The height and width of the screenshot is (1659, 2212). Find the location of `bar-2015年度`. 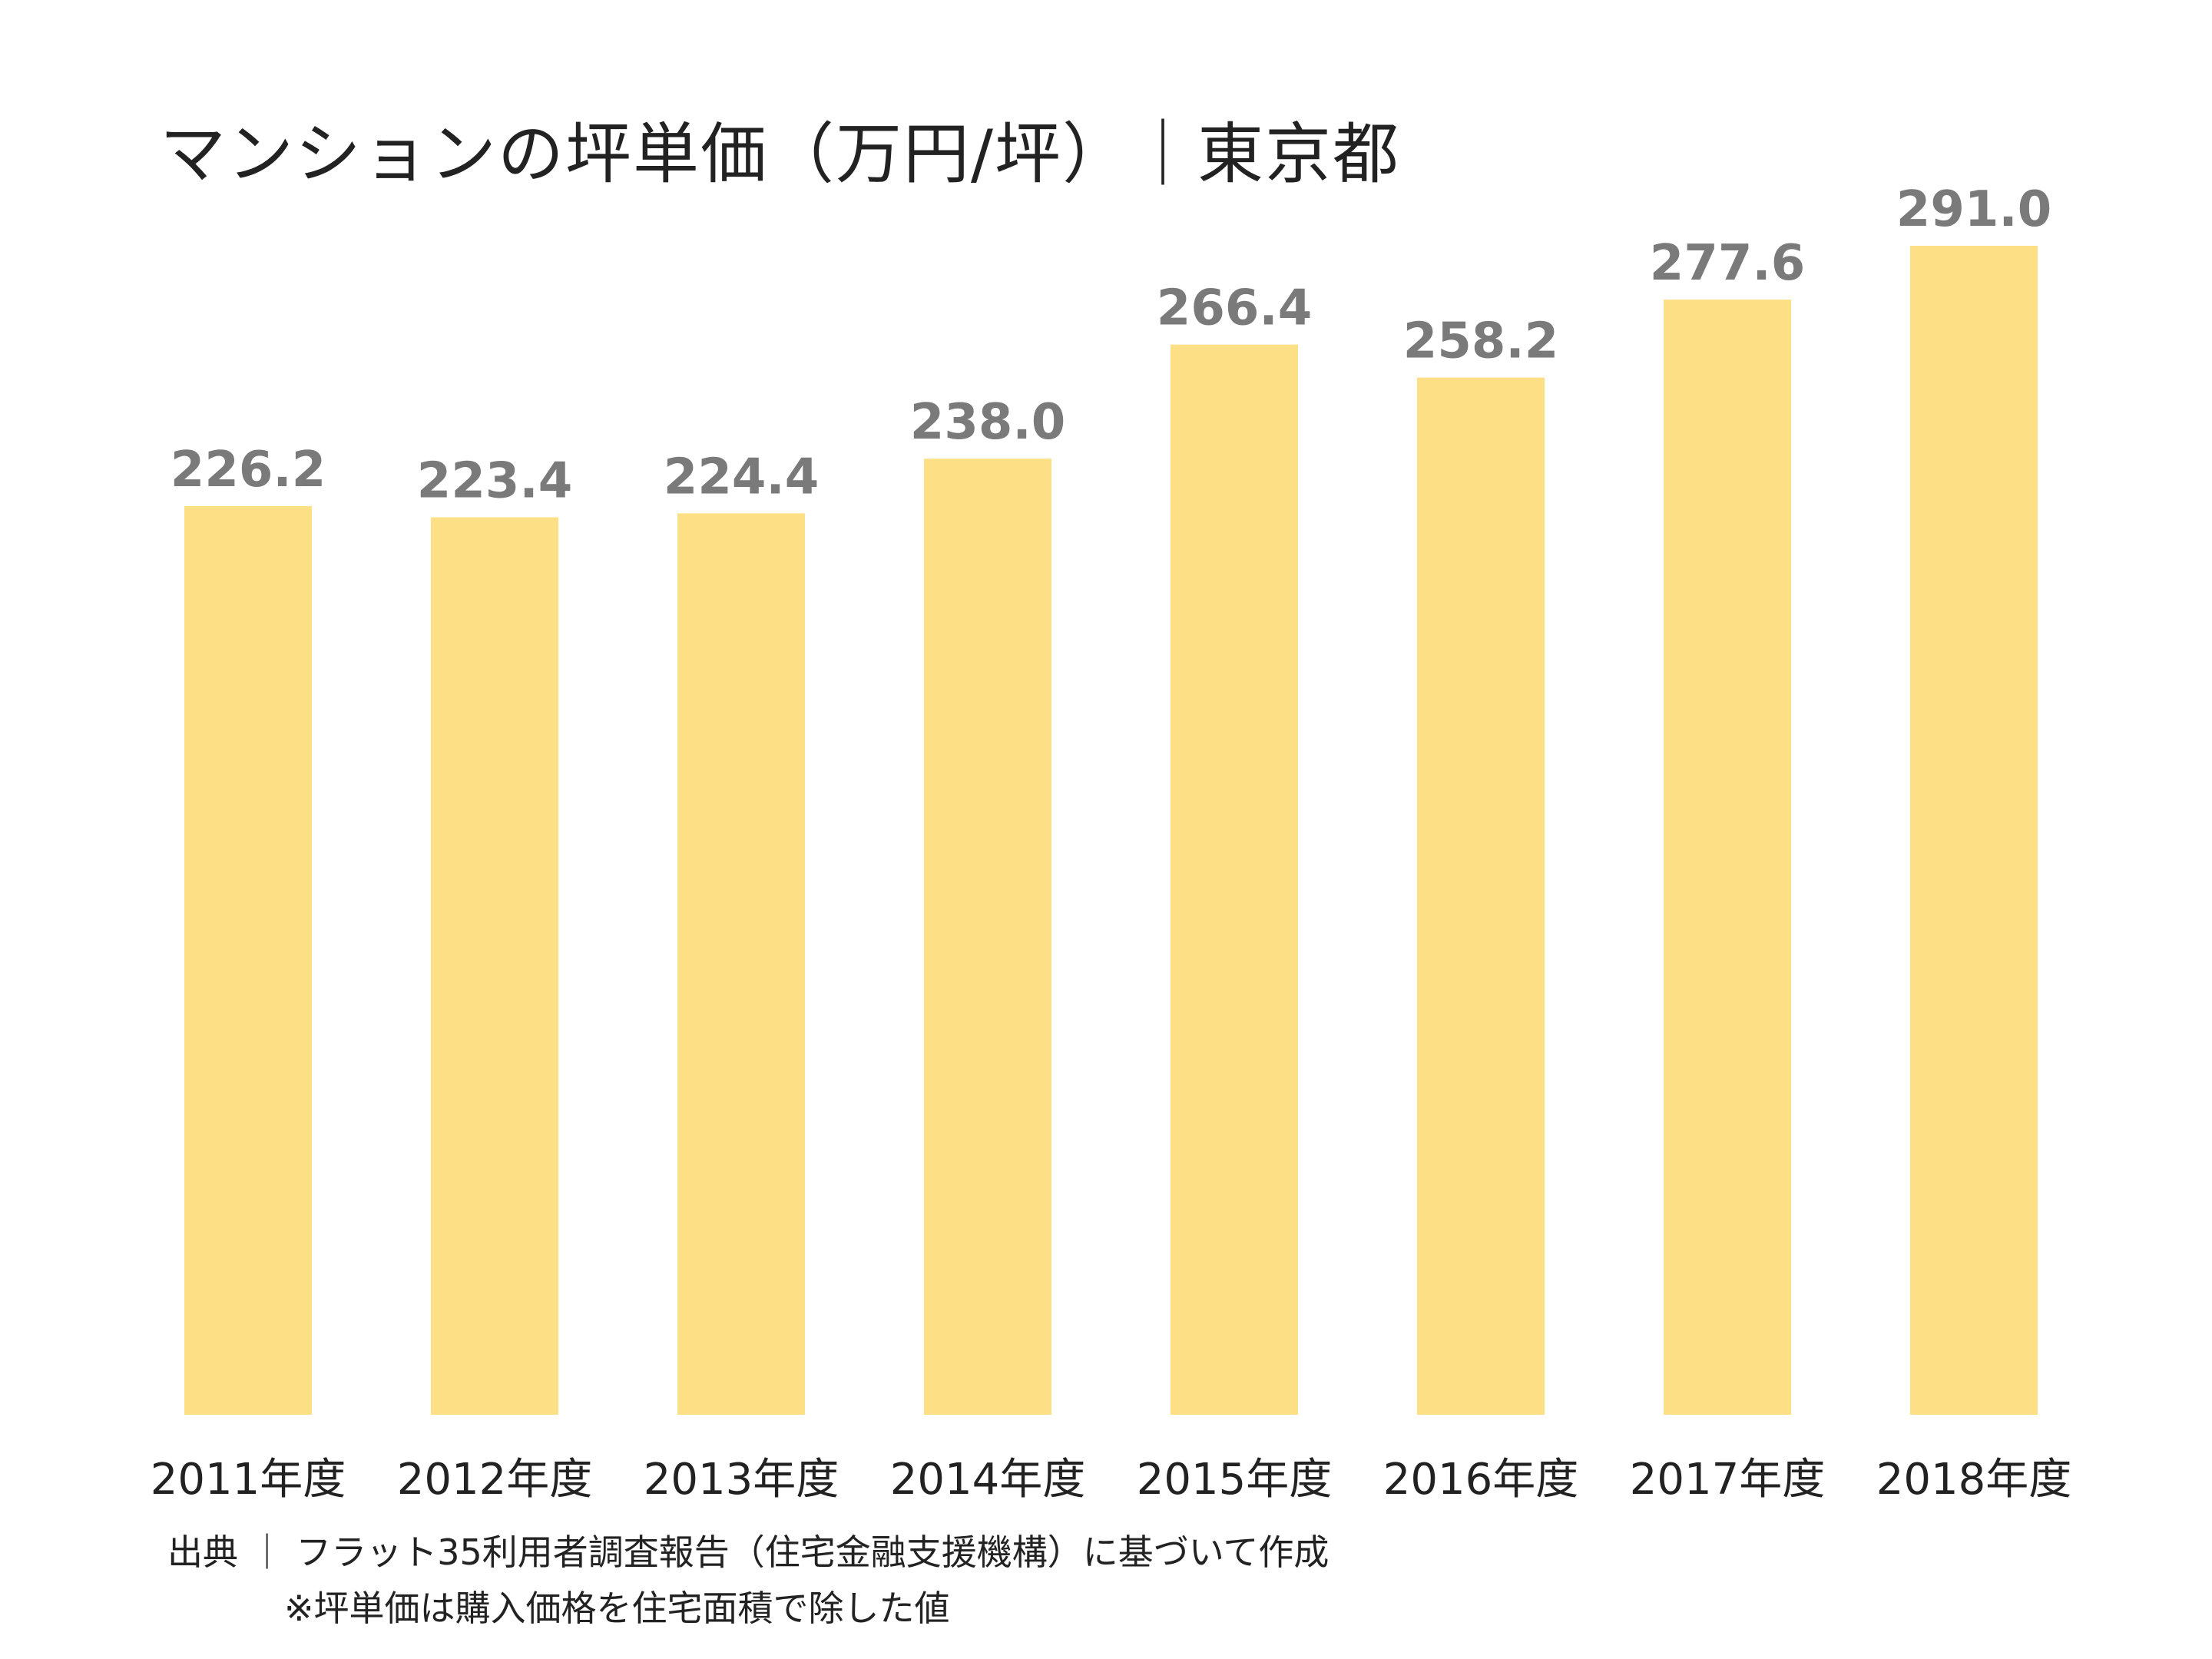

bar-2015年度 is located at coordinates (1235, 880).